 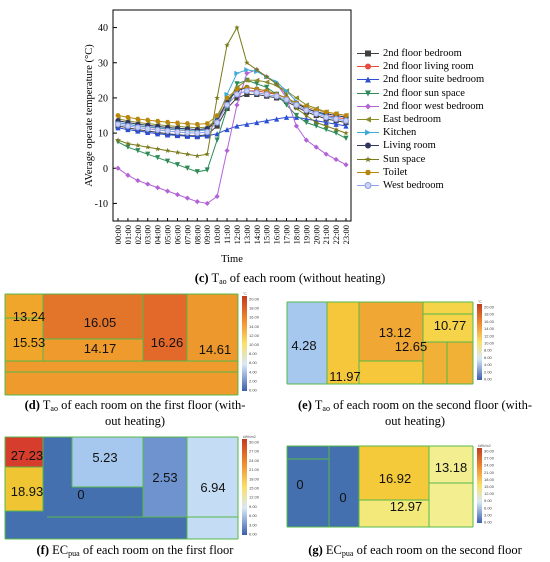 What do you see at coordinates (164, 477) in the screenshot?
I see `room-value-label: 2.53` at bounding box center [164, 477].